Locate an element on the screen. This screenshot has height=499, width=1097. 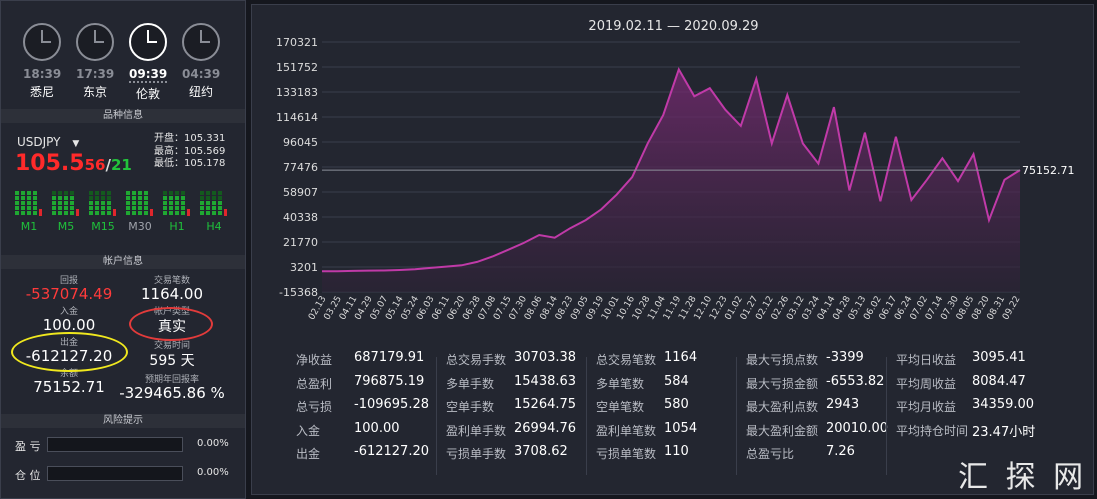
y-tick-label: 77476 is located at coordinates (300, 167).